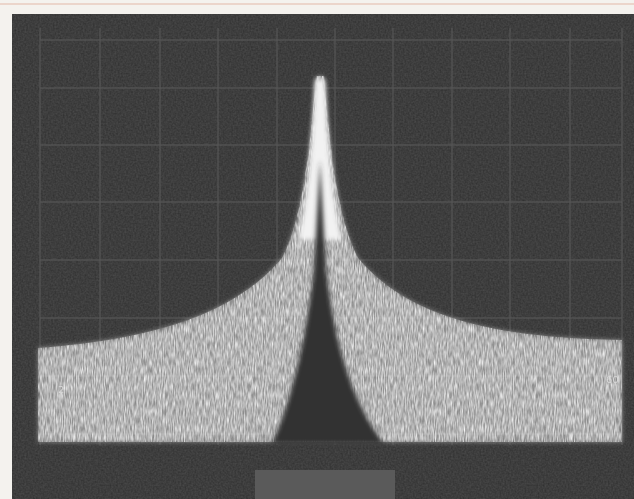 The height and width of the screenshot is (499, 634). I want to click on bezel-mark, so click(325, 484).